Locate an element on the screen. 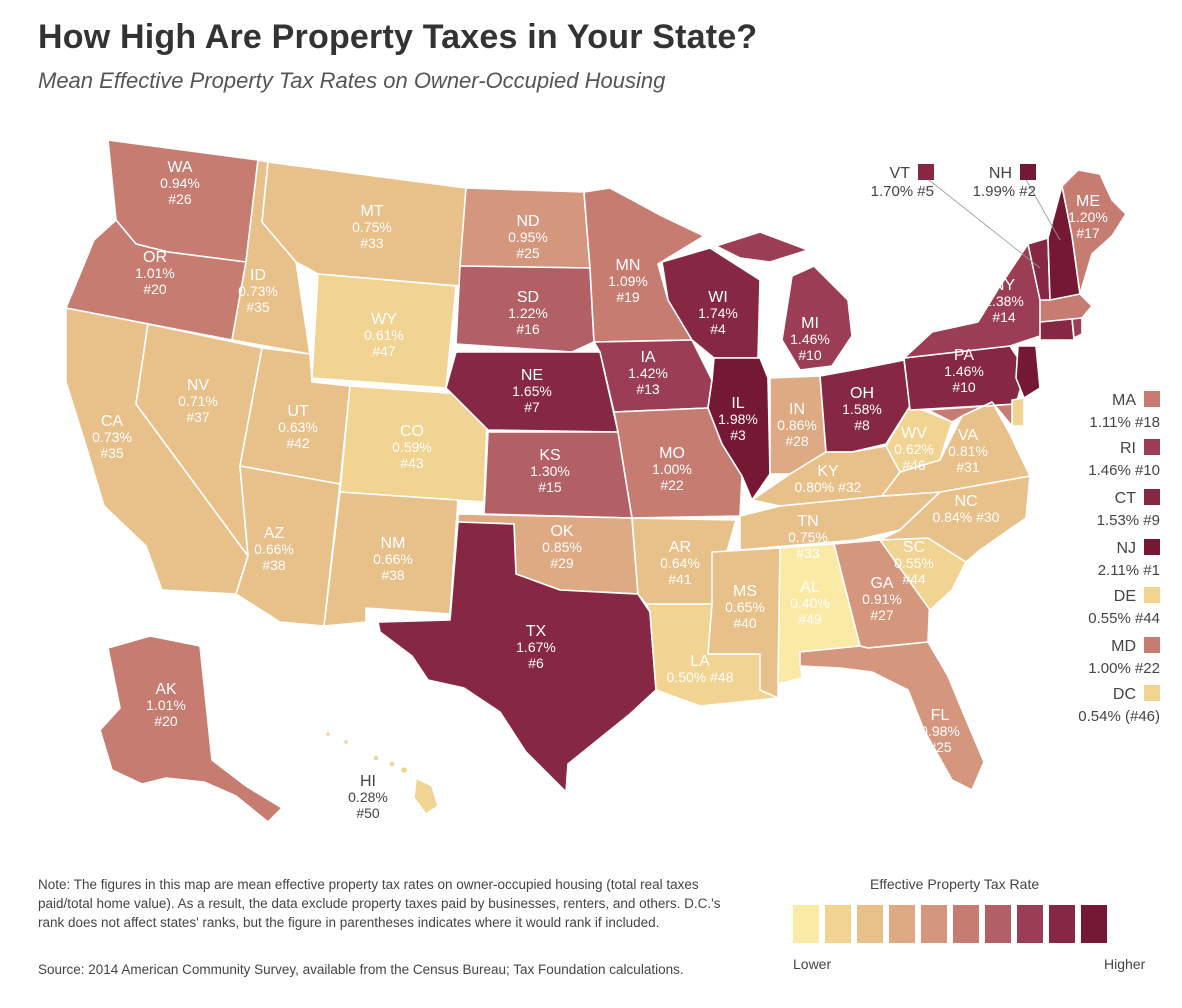 Image resolution: width=1182 pixels, height=1008 pixels. callout-DC-abbr: DC is located at coordinates (1124, 694).